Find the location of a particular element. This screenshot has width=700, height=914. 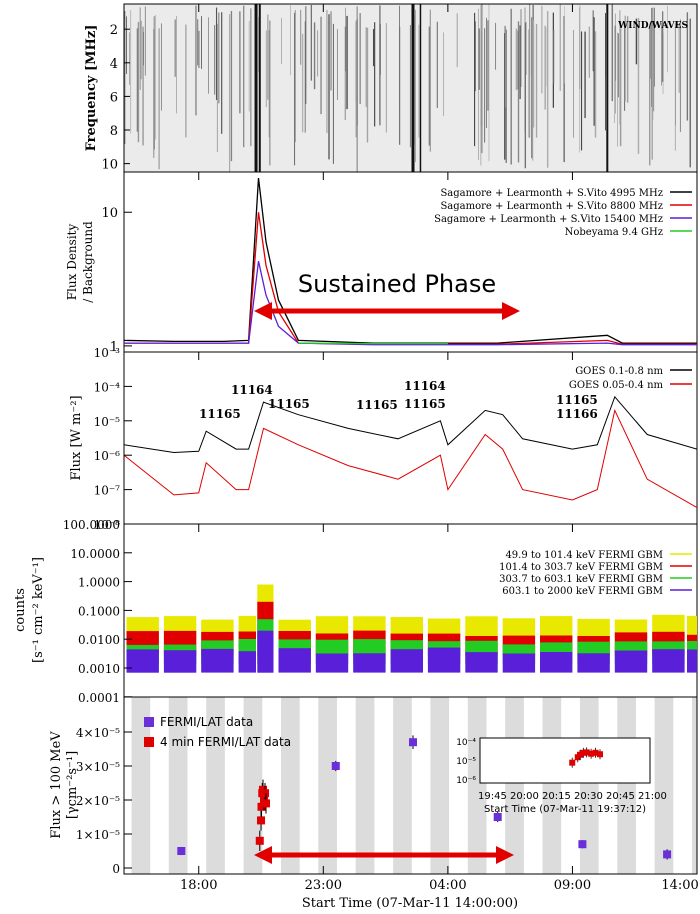

ytick-label: 1.0000 is located at coordinates (99, 583).